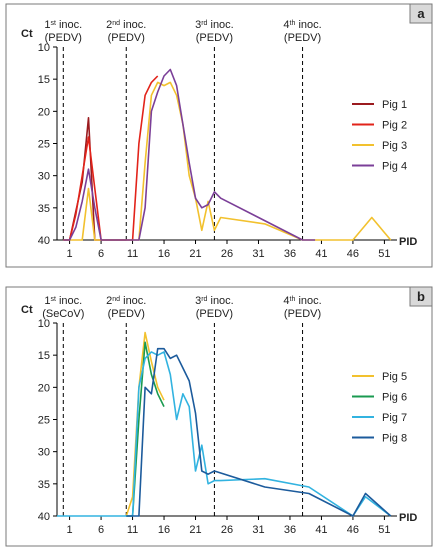 The width and height of the screenshot is (440, 550). What do you see at coordinates (394, 126) in the screenshot?
I see `legend-label: Pig 2` at bounding box center [394, 126].